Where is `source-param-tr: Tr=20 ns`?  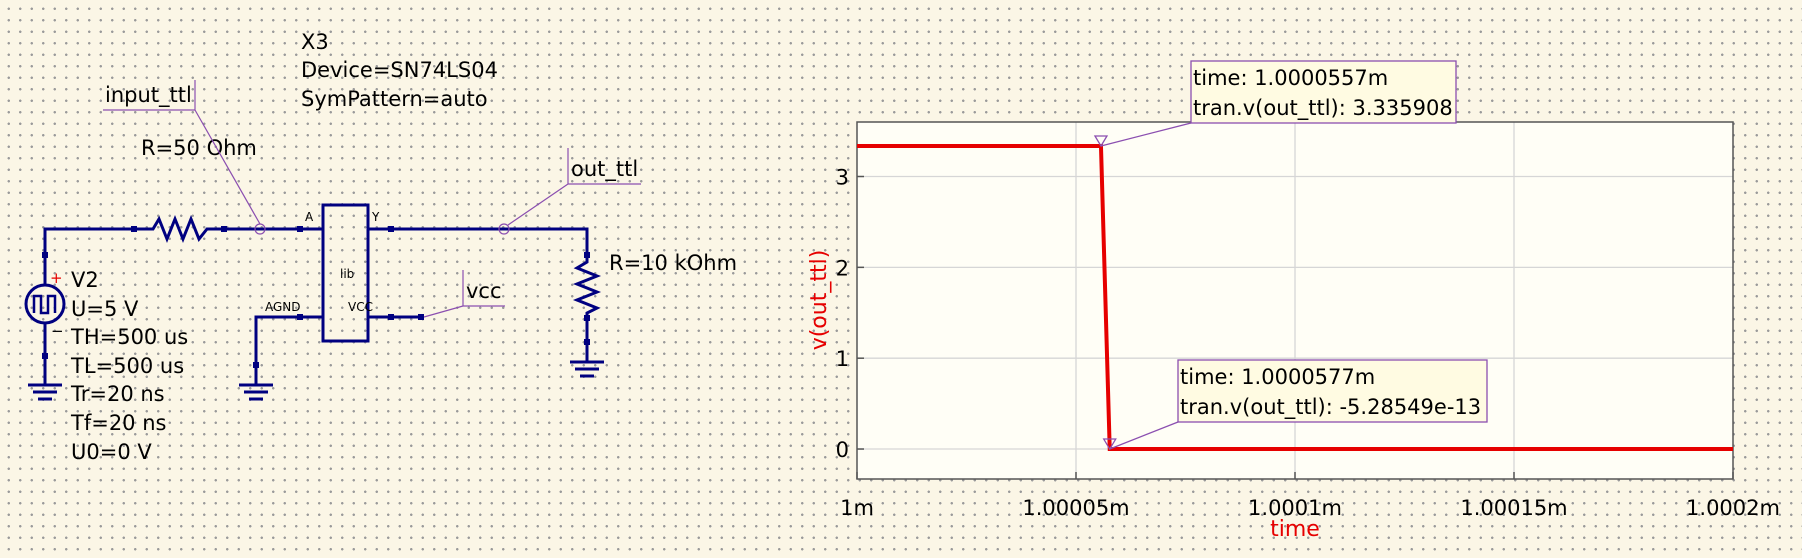
source-param-tr: Tr=20 ns is located at coordinates (117, 394).